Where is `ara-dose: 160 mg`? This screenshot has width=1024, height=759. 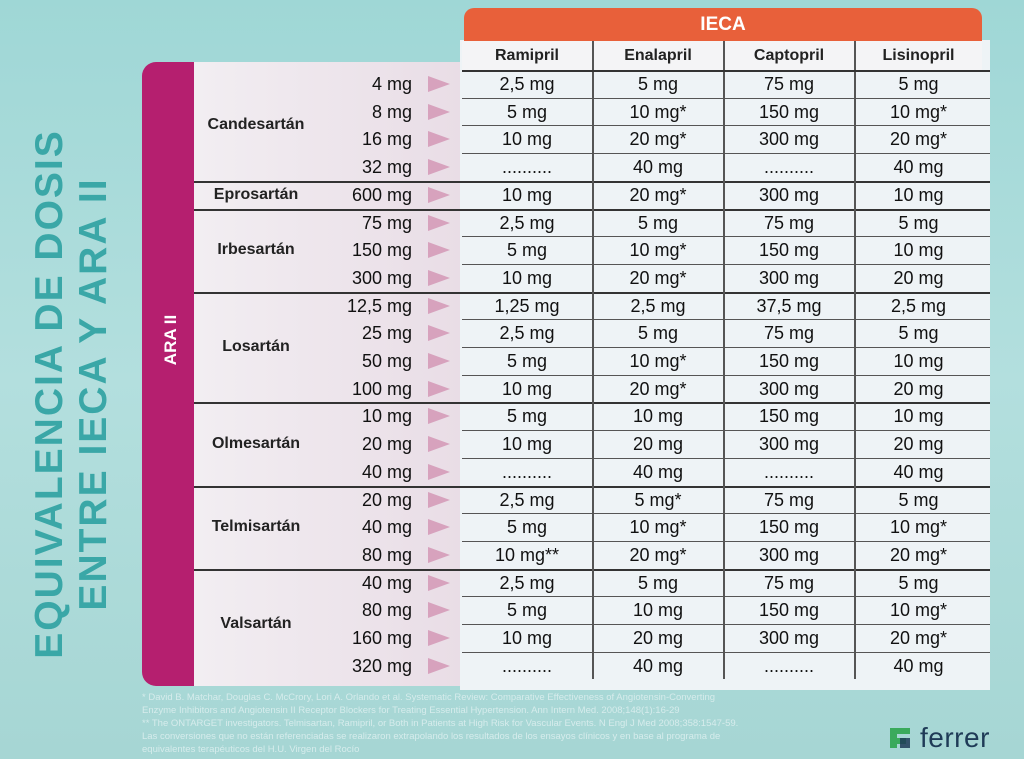 ara-dose: 160 mg is located at coordinates (381, 638).